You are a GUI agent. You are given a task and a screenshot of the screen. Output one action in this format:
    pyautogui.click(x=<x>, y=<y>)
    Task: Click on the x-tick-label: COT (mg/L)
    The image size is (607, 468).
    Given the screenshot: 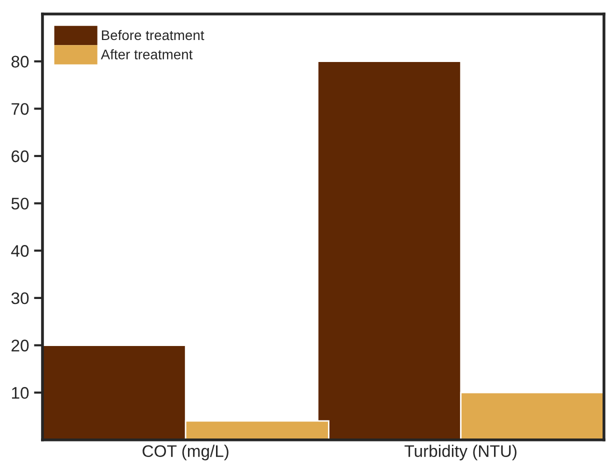 What is the action you would take?
    pyautogui.click(x=185, y=452)
    